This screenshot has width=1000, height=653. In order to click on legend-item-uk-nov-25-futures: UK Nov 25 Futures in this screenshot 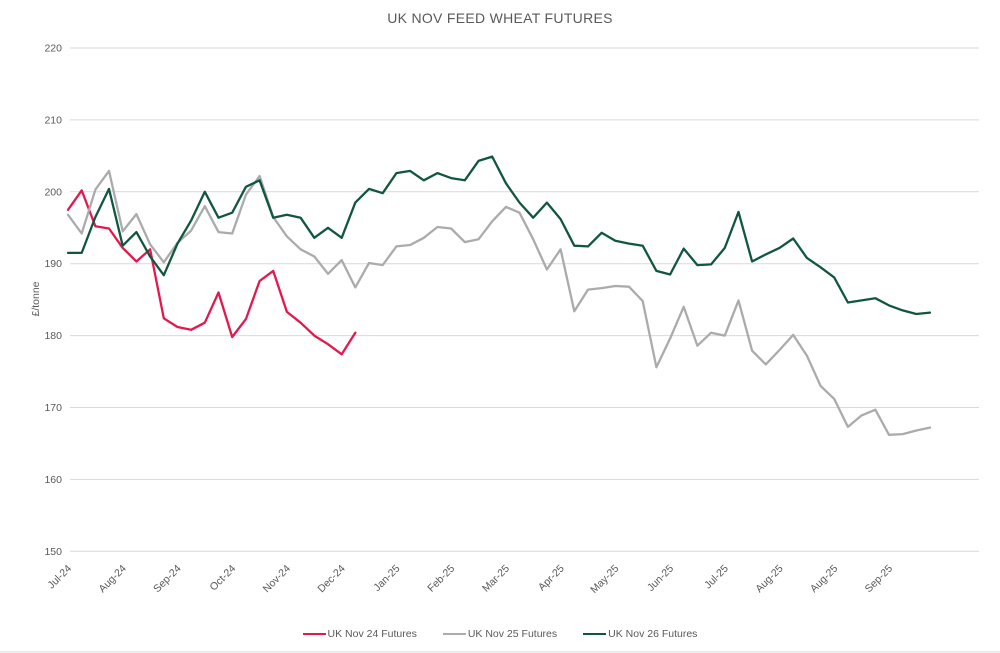, I will do `click(500, 634)`.